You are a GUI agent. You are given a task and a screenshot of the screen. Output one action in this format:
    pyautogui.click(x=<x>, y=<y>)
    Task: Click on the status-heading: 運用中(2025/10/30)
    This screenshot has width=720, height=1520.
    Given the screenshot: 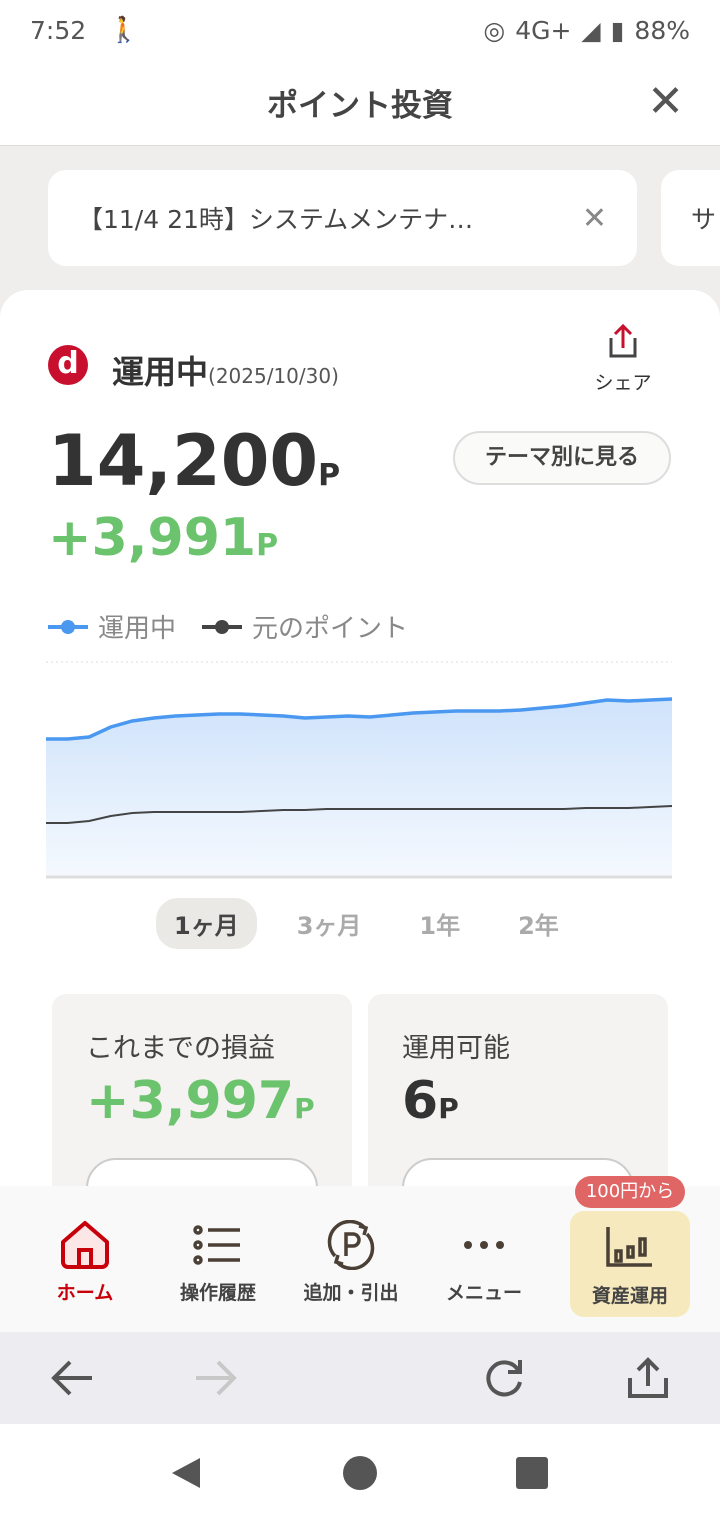 What is the action you would take?
    pyautogui.click(x=225, y=370)
    